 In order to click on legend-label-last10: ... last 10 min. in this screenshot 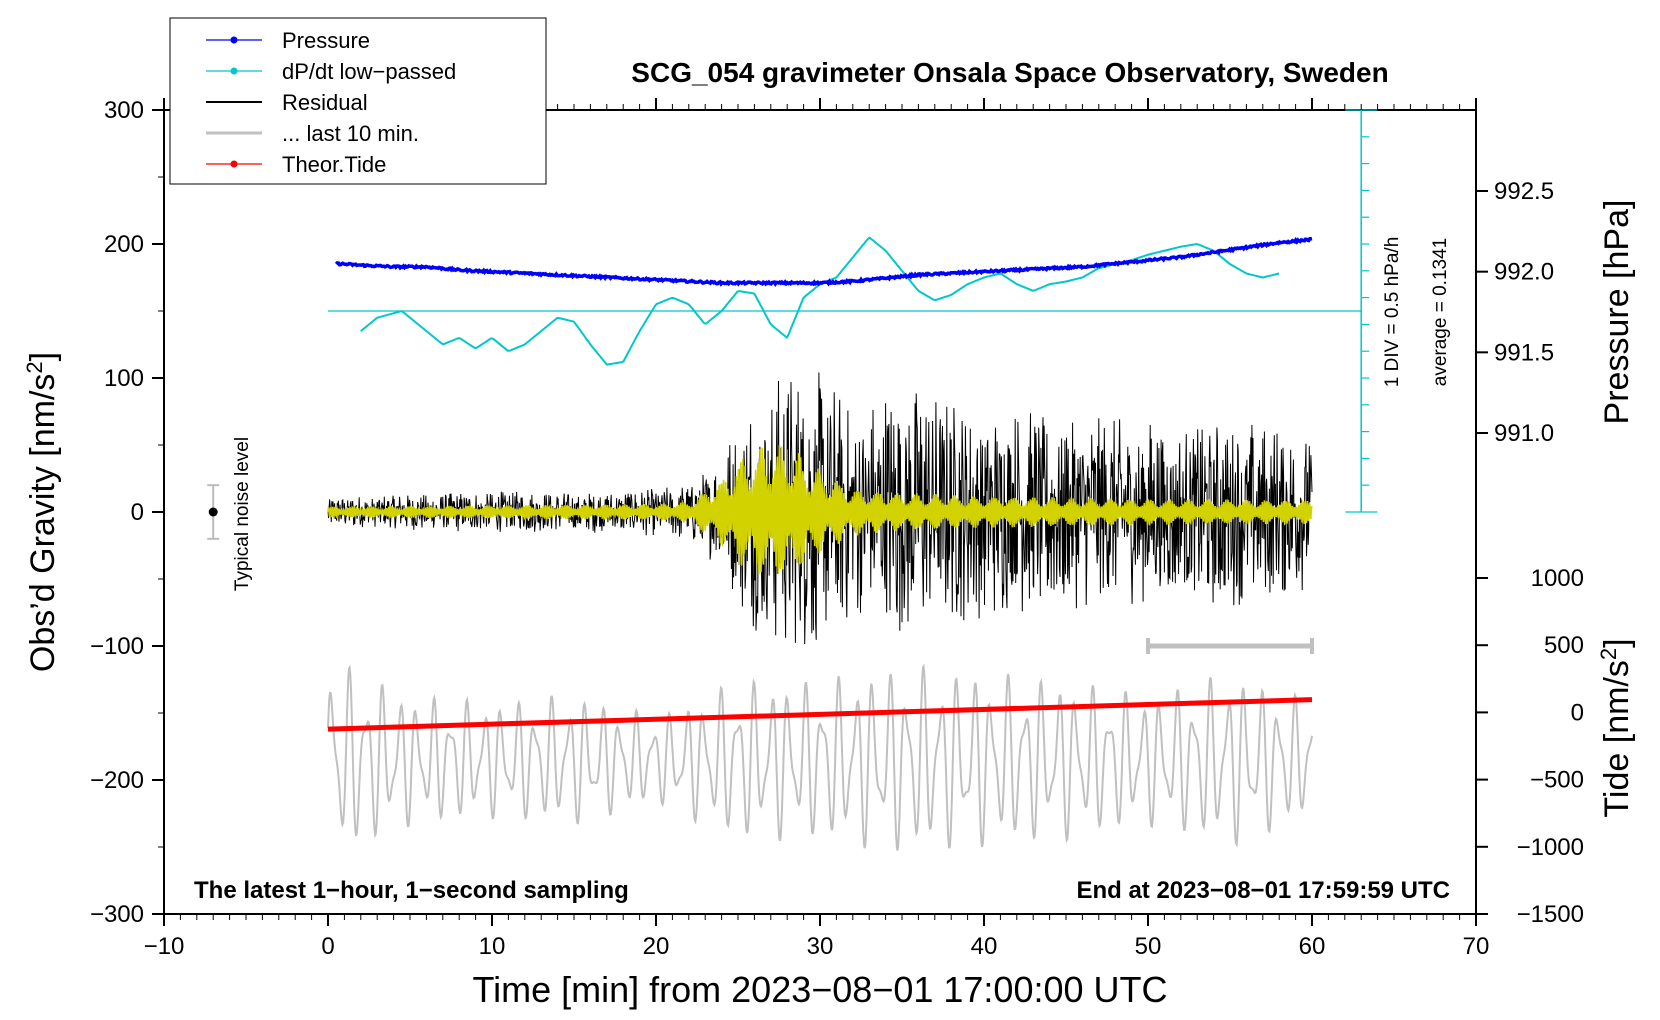, I will do `click(350, 133)`.